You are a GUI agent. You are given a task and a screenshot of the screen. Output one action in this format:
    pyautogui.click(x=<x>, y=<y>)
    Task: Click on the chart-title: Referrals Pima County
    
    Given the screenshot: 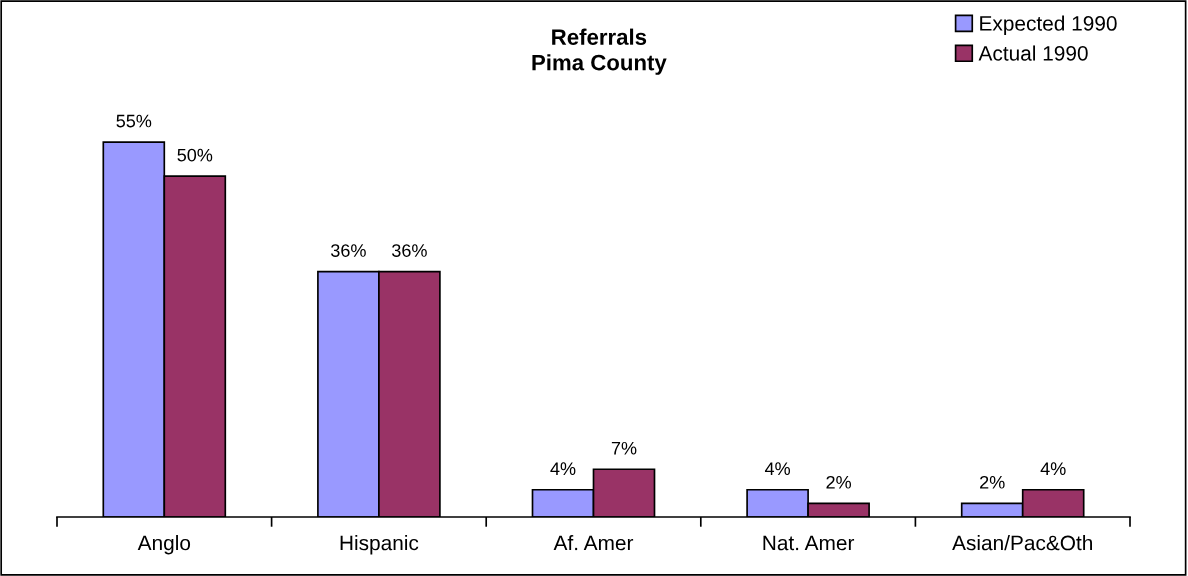 What is the action you would take?
    pyautogui.click(x=599, y=51)
    